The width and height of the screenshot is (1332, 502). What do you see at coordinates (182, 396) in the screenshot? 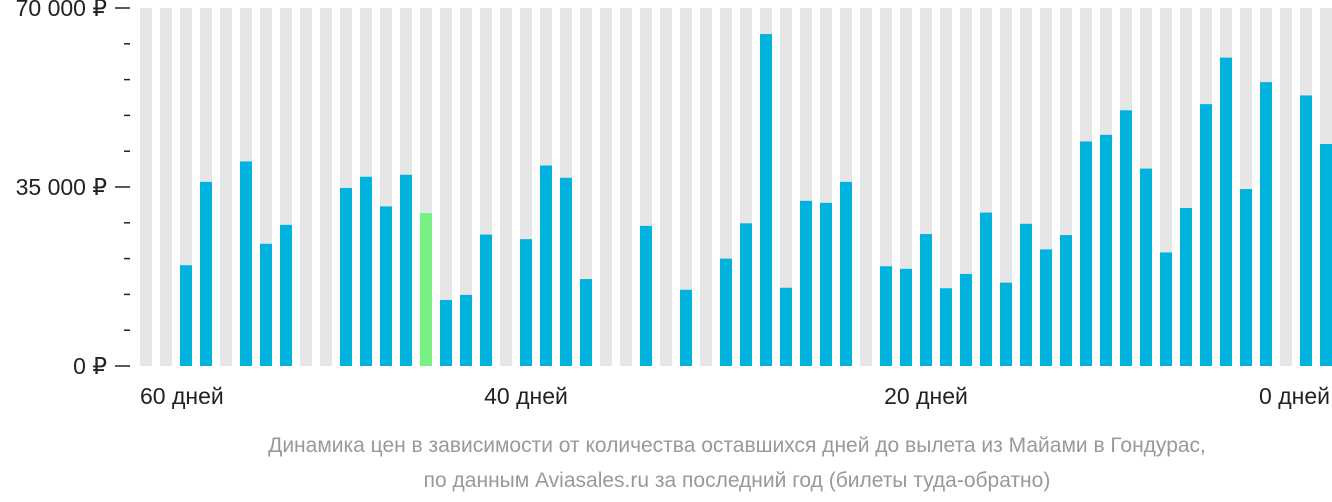
I see `x-tick-label: 60 дней` at bounding box center [182, 396].